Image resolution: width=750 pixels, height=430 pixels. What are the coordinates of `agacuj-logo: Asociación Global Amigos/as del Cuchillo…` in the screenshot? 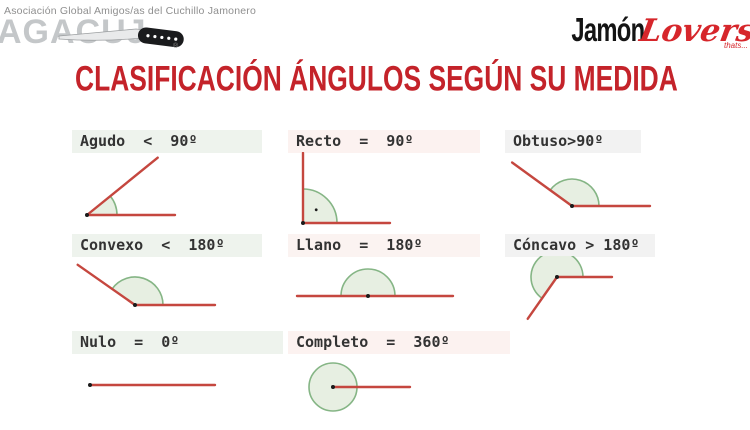 It's located at (128, 31).